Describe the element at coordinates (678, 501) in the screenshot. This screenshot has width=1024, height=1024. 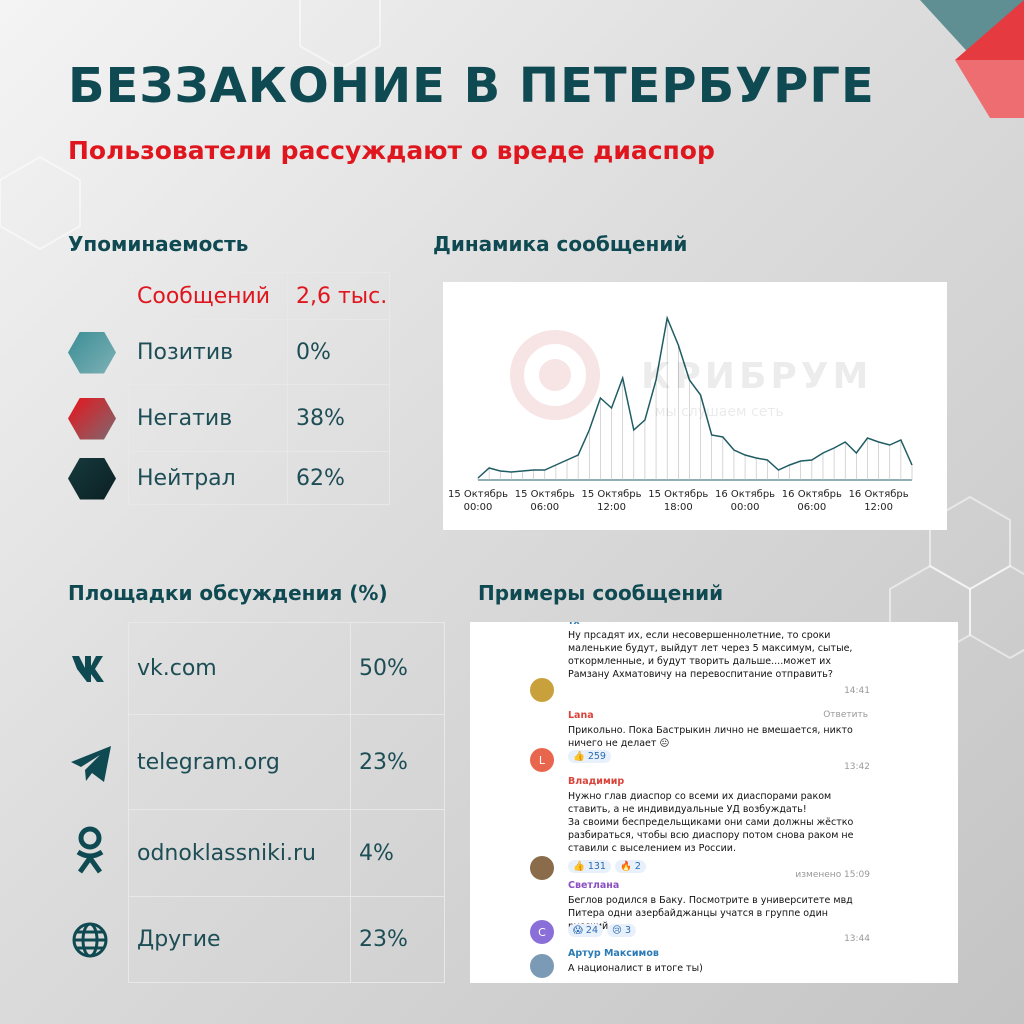
I see `x-tick-label: 15 Октябрь 18:00` at that location.